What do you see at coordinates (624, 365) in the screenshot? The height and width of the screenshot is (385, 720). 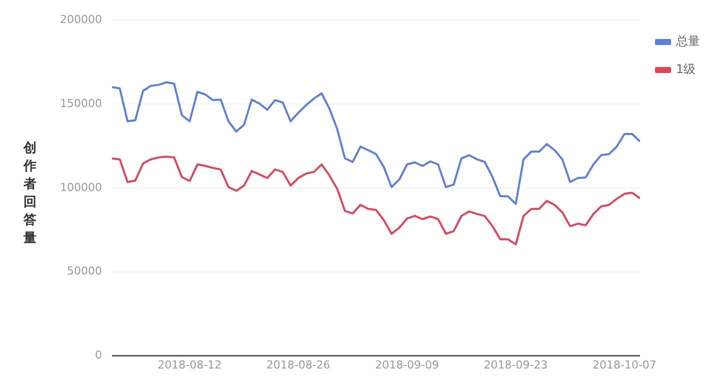 I see `x-tick-label: 2018-10-07` at bounding box center [624, 365].